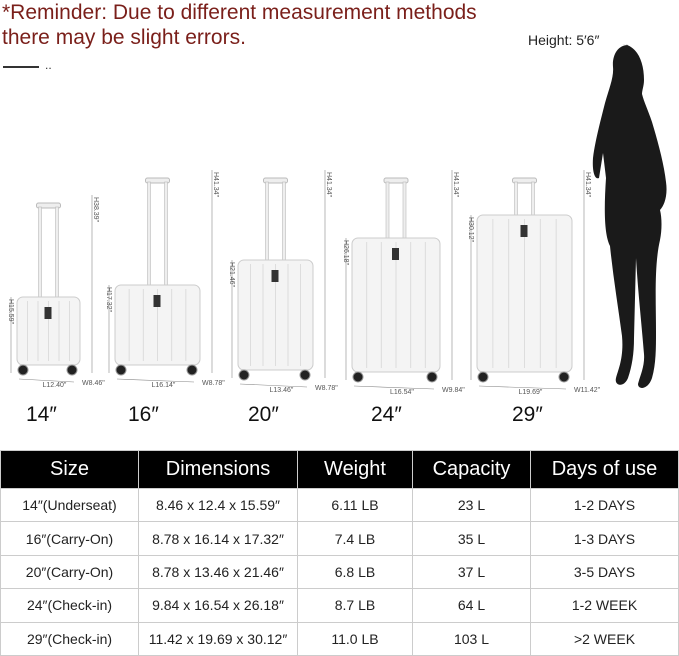 This screenshot has height=656, width=679. What do you see at coordinates (355, 605) in the screenshot?
I see `table-cell: 8.7 LB` at bounding box center [355, 605].